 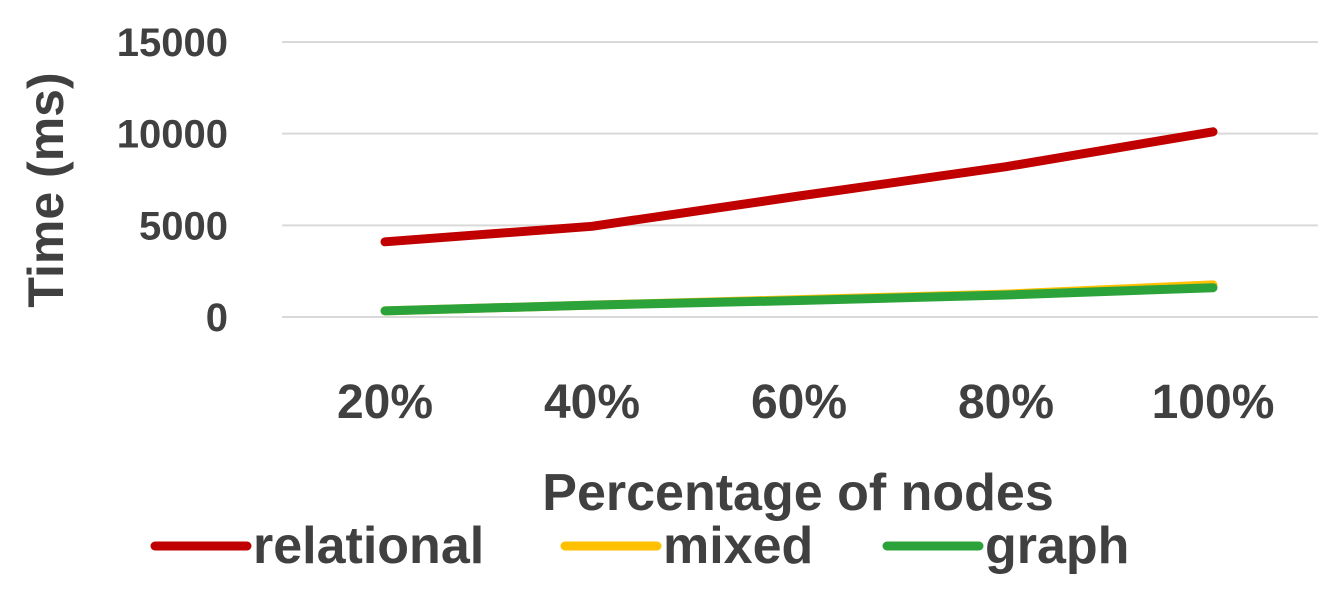 What do you see at coordinates (172, 180) in the screenshot?
I see `y-axis-ticks: 0 5000 10000 15000` at bounding box center [172, 180].